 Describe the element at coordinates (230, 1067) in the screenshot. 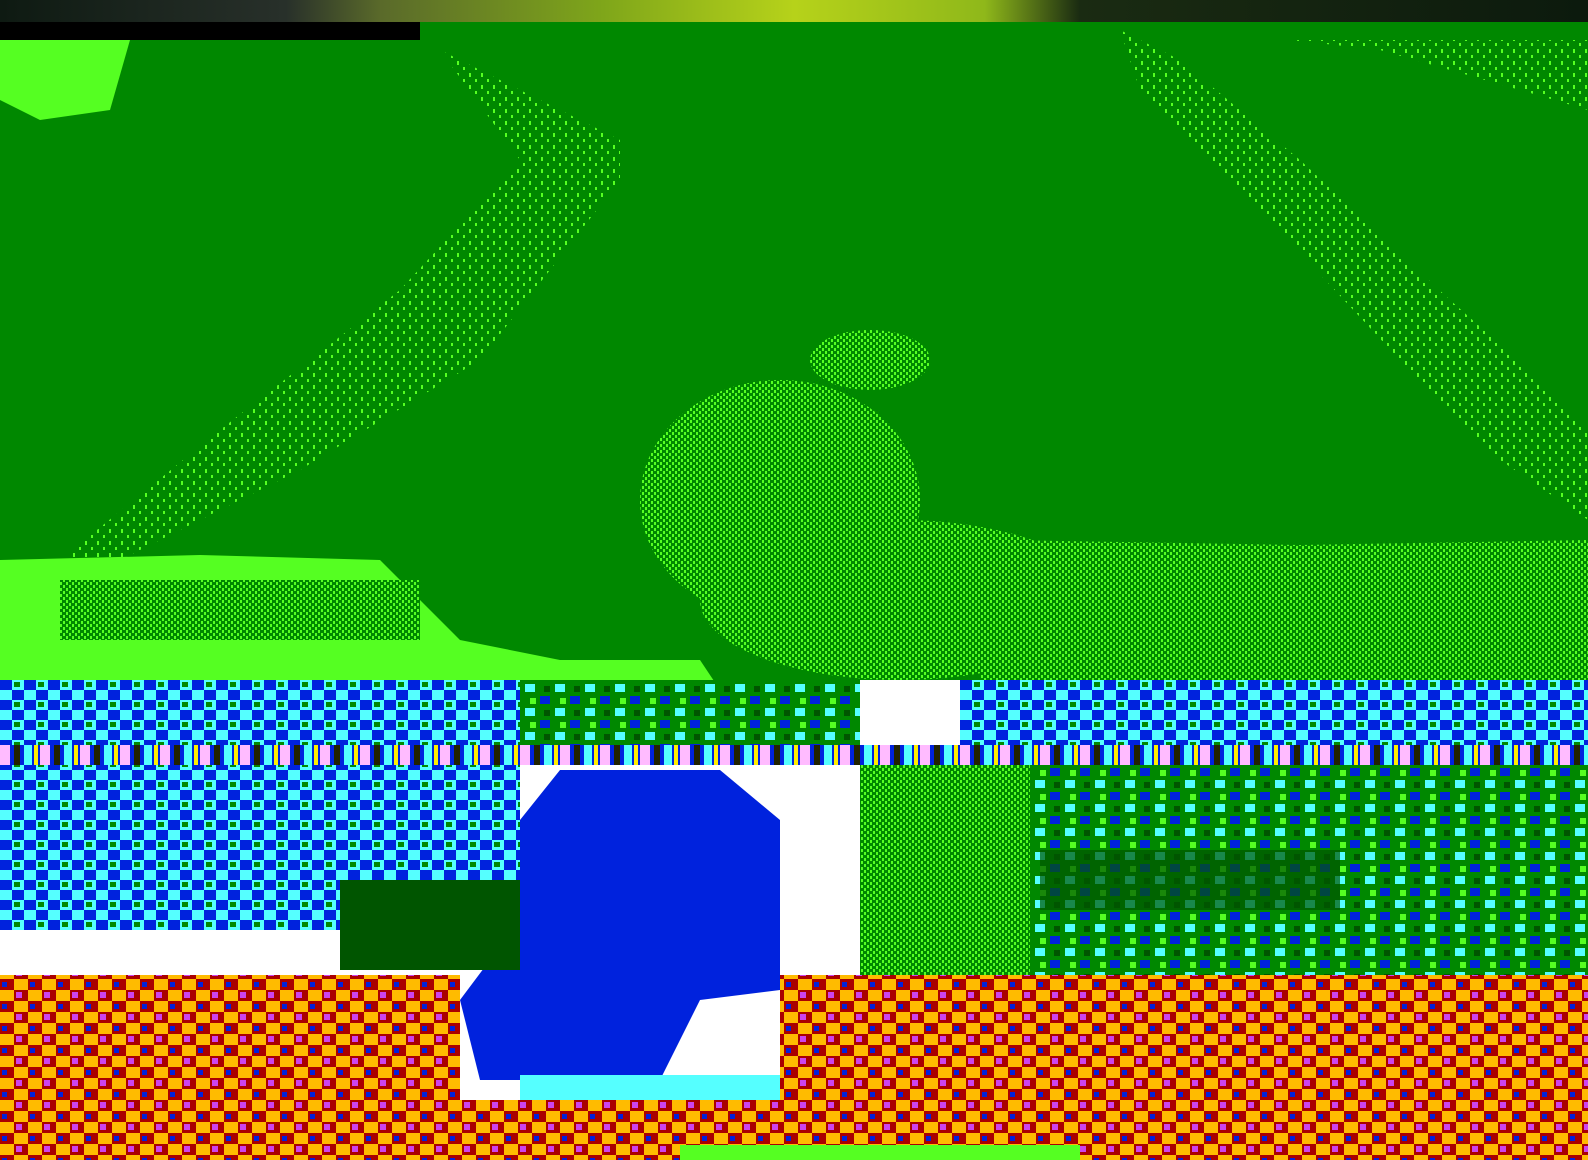

I see `earth-region-left` at that location.